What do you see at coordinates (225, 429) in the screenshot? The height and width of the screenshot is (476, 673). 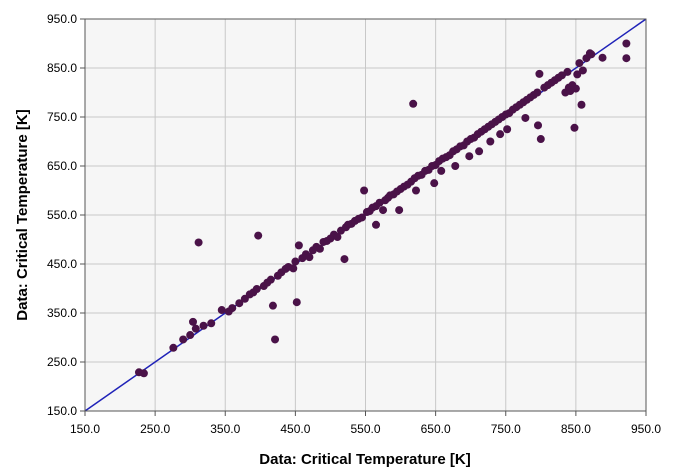 I see `x-tick-label: 350.0` at bounding box center [225, 429].